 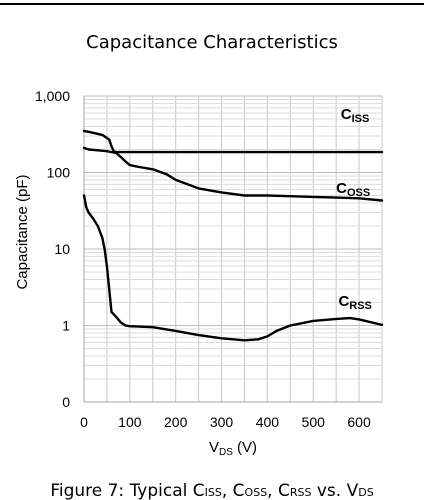 I want to click on caption-sub: RSS, so click(x=301, y=492).